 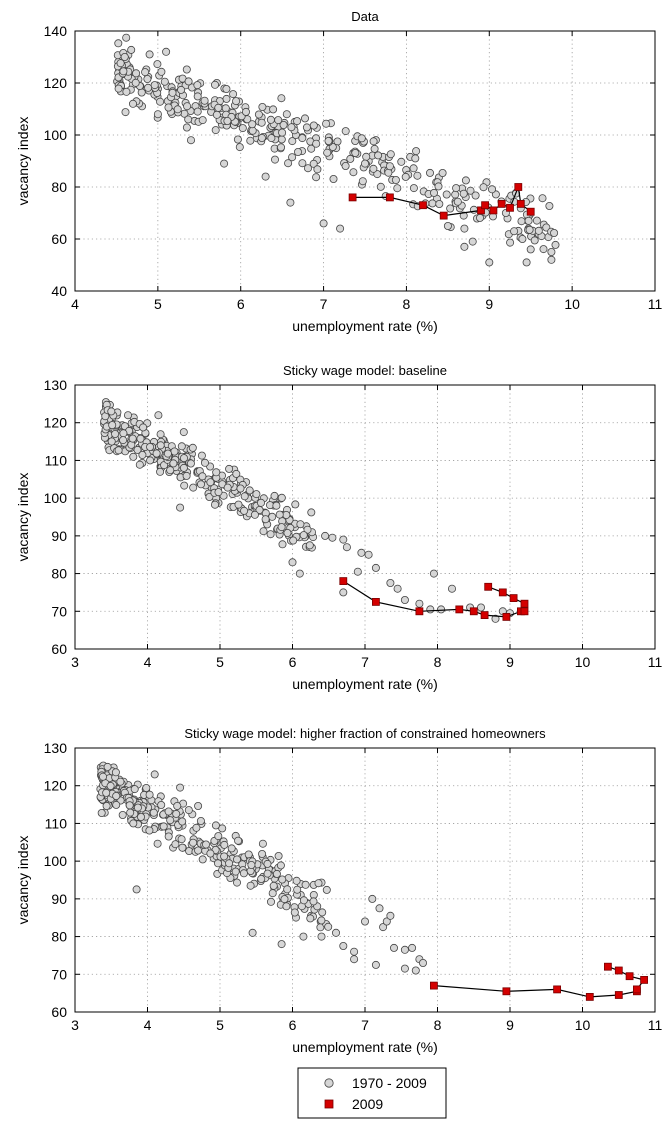 What do you see at coordinates (56, 823) in the screenshot?
I see `chart2-ytick-label: 110` at bounding box center [56, 823].